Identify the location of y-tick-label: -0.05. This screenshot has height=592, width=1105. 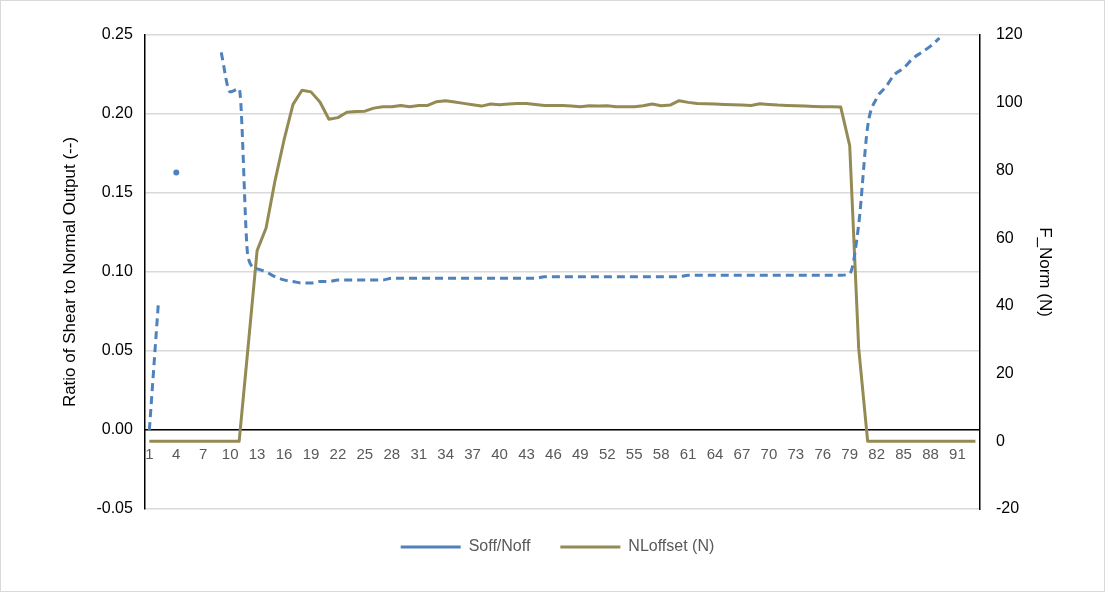
(114, 508).